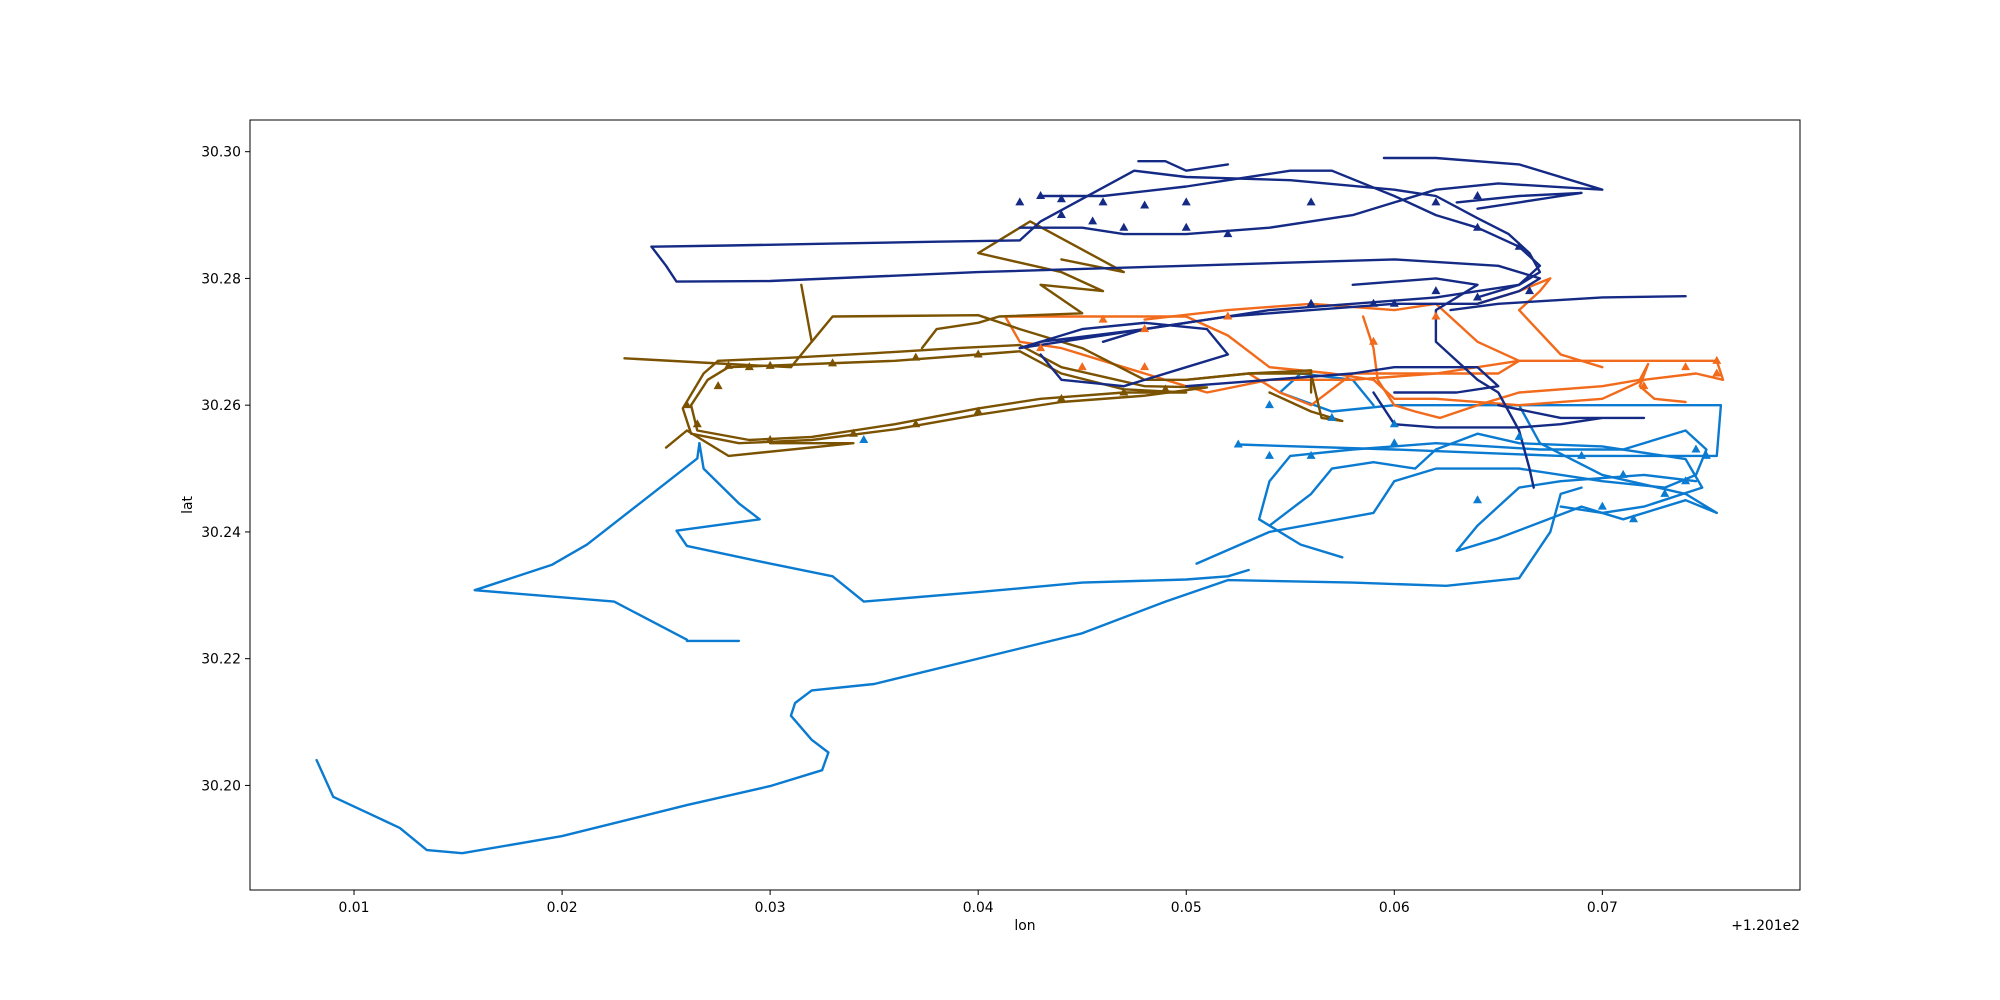 The height and width of the screenshot is (1000, 2000). I want to click on y-tick-label: 30.30, so click(221, 153).